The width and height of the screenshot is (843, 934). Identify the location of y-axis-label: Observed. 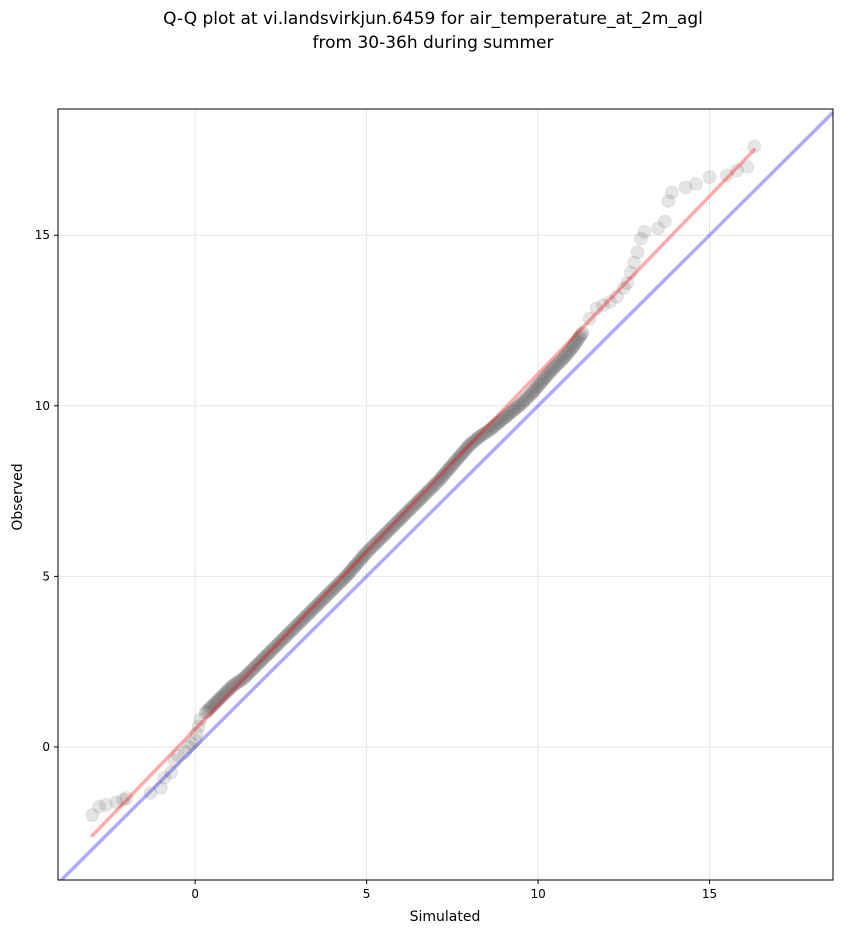
(18, 496).